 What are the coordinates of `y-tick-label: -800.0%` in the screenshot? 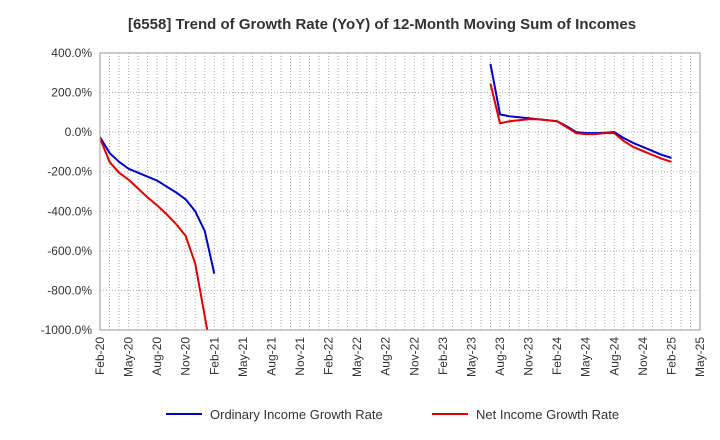 It's located at (69, 290).